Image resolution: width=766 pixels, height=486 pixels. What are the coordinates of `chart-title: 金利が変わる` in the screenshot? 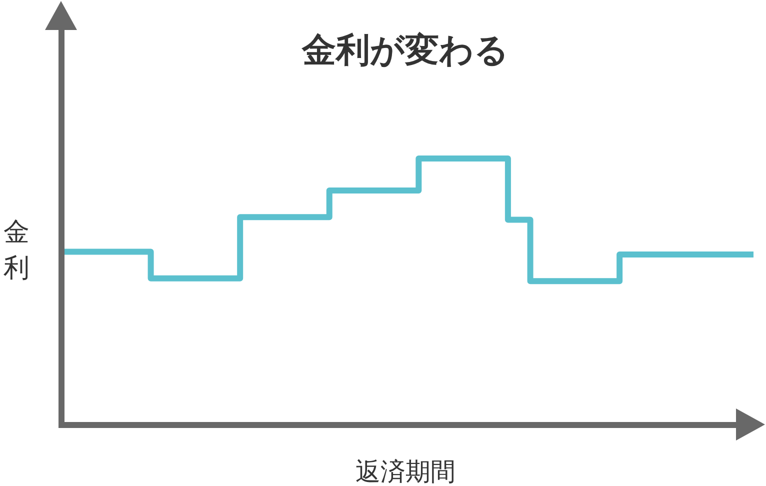 It's located at (405, 50).